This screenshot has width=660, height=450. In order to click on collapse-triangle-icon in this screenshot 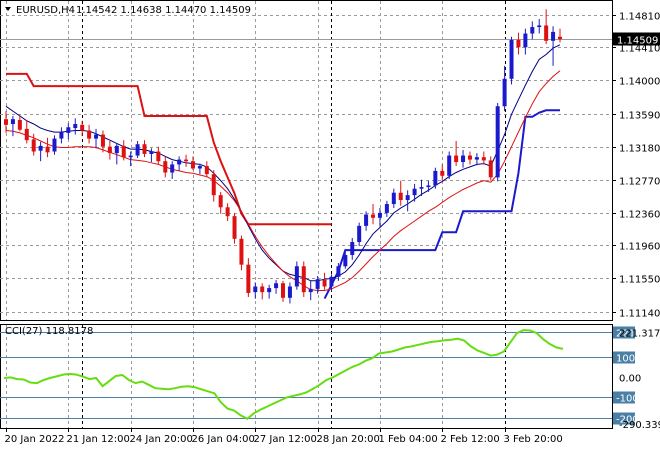, I will do `click(8, 9)`.